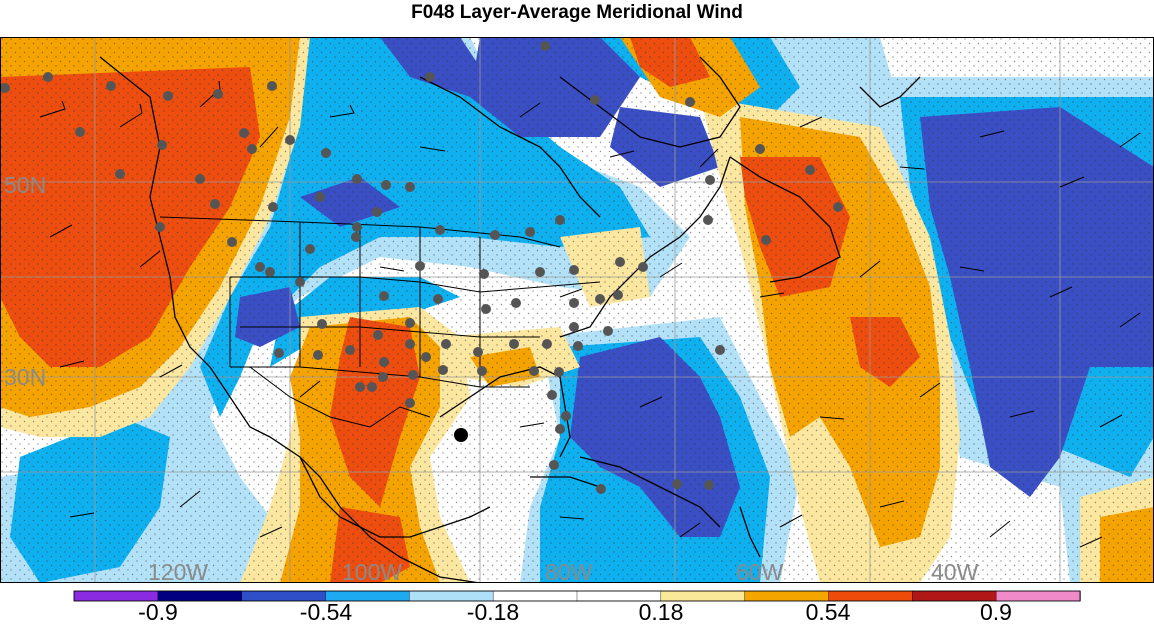 This screenshot has height=627, width=1154. I want to click on lat-label-50n: 50N, so click(25, 185).